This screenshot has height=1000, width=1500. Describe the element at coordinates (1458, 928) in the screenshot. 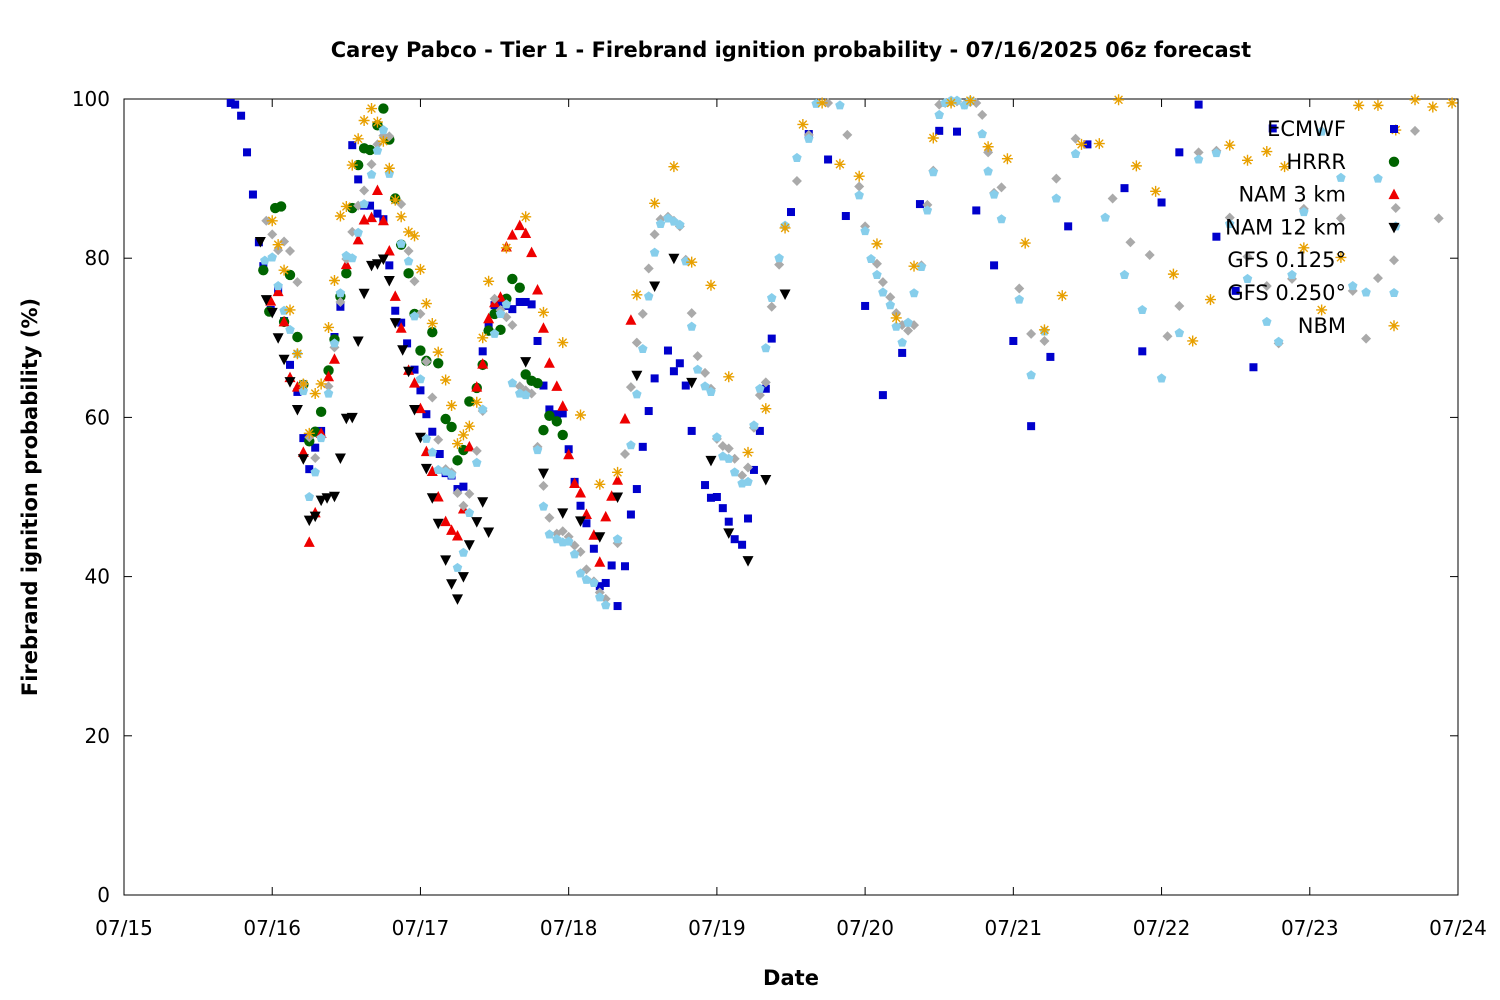

I see `x-tick-label: 07/24` at that location.